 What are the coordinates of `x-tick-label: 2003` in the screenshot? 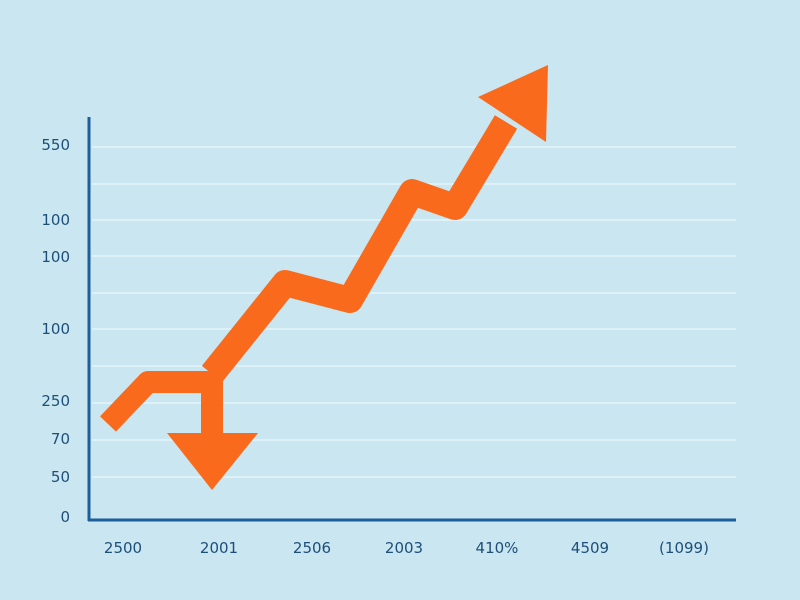 It's located at (404, 548).